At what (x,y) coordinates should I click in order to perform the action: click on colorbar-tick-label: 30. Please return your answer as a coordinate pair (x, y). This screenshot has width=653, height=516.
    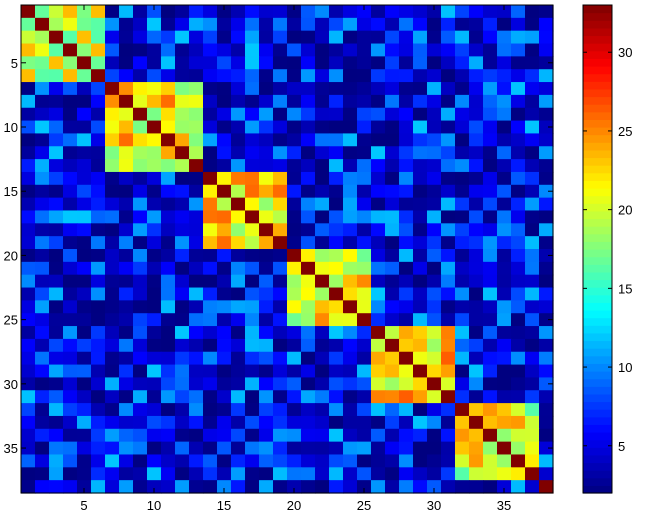
    Looking at the image, I should click on (625, 52).